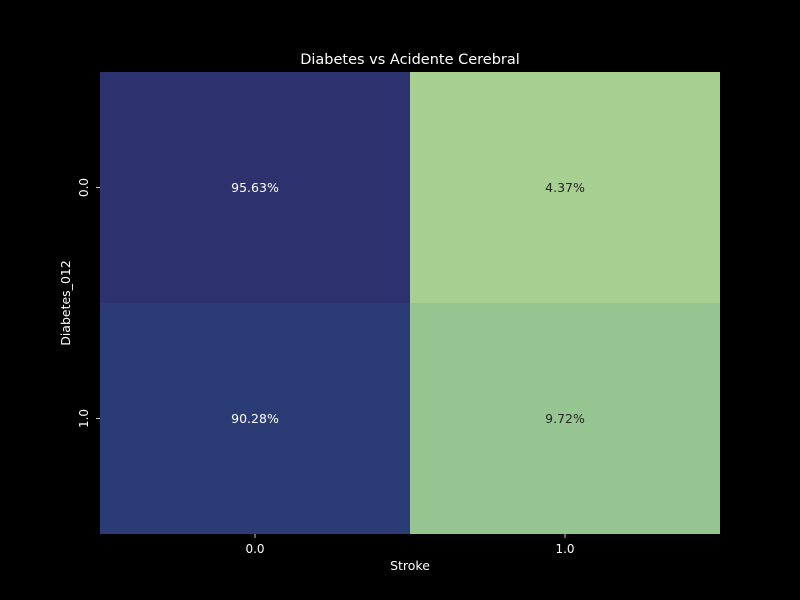  Describe the element at coordinates (84, 187) in the screenshot. I see `y-tick-label-0: 0.0` at that location.